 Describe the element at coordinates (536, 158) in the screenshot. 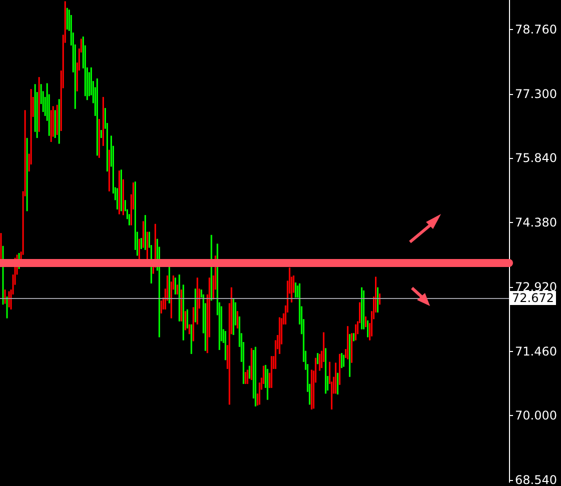

I see `y-tick-label: 75.840` at that location.